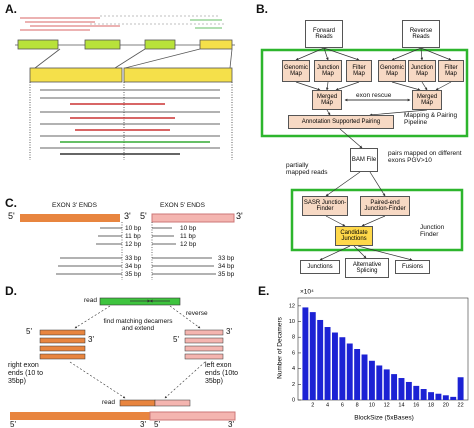 The height and width of the screenshot is (428, 474). I want to click on panel-label: D., so click(11, 291).